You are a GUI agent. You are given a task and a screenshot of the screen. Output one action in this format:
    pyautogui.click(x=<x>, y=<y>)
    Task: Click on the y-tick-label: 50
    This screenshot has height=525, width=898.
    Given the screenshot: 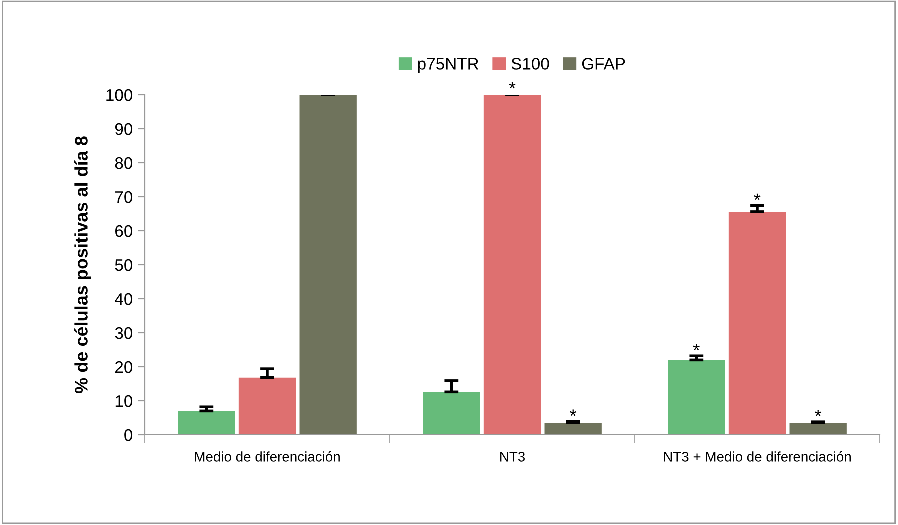 What is the action you would take?
    pyautogui.click(x=124, y=265)
    